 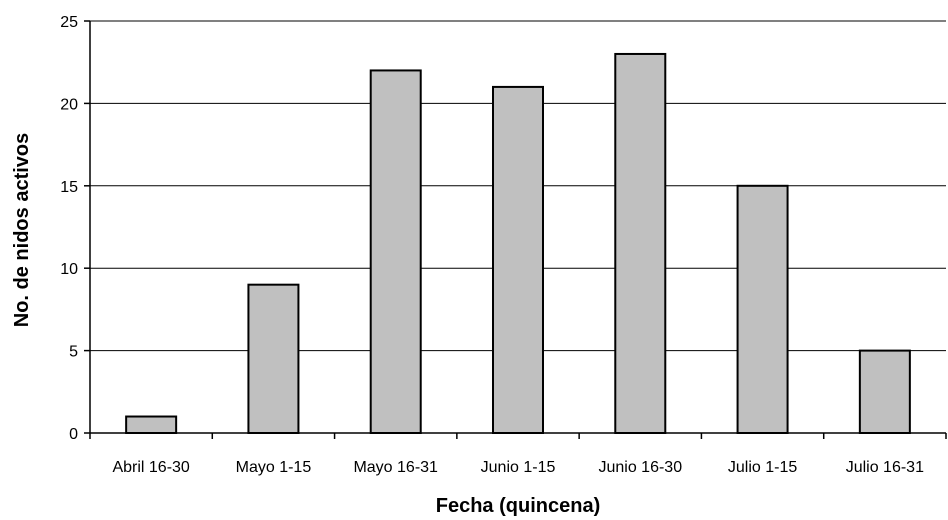 What do you see at coordinates (885, 467) in the screenshot?
I see `x-tick-label: Julio 16-31` at bounding box center [885, 467].